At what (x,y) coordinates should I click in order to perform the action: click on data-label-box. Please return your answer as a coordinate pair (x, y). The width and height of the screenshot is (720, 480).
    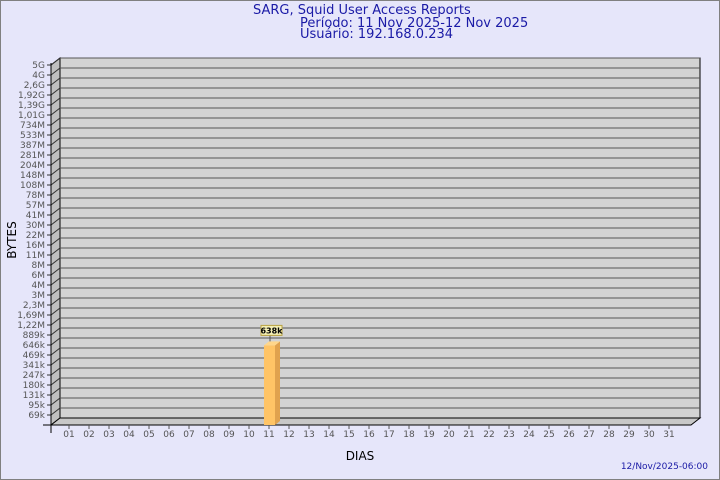
    Looking at the image, I should click on (271, 330).